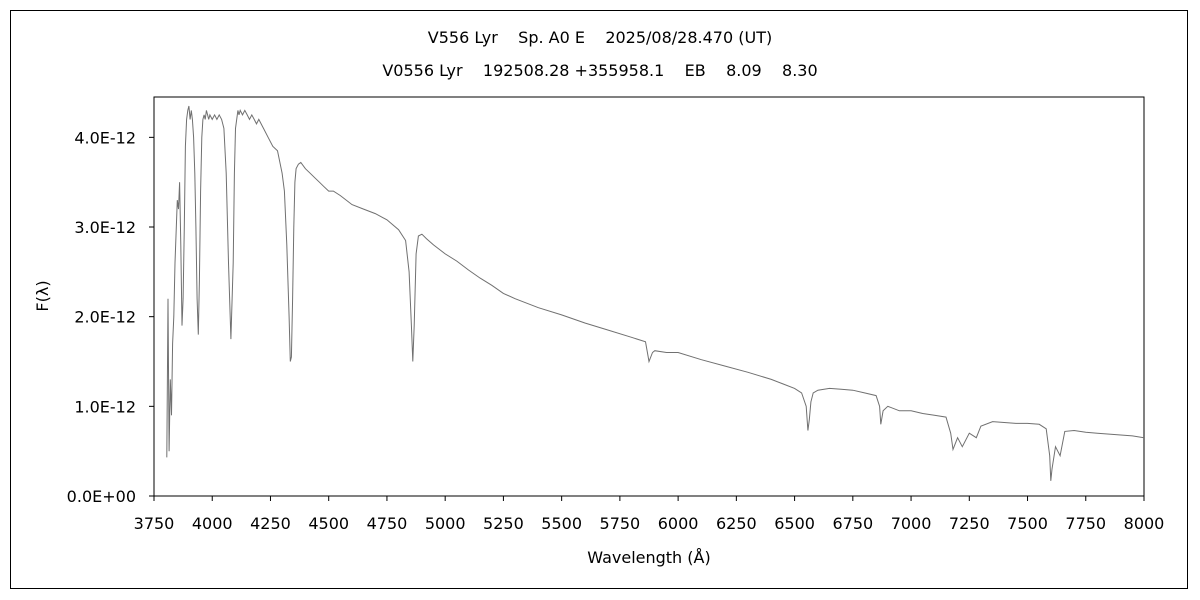 The height and width of the screenshot is (600, 1200). I want to click on y-tick-label: 2.0E-12, so click(105, 317).